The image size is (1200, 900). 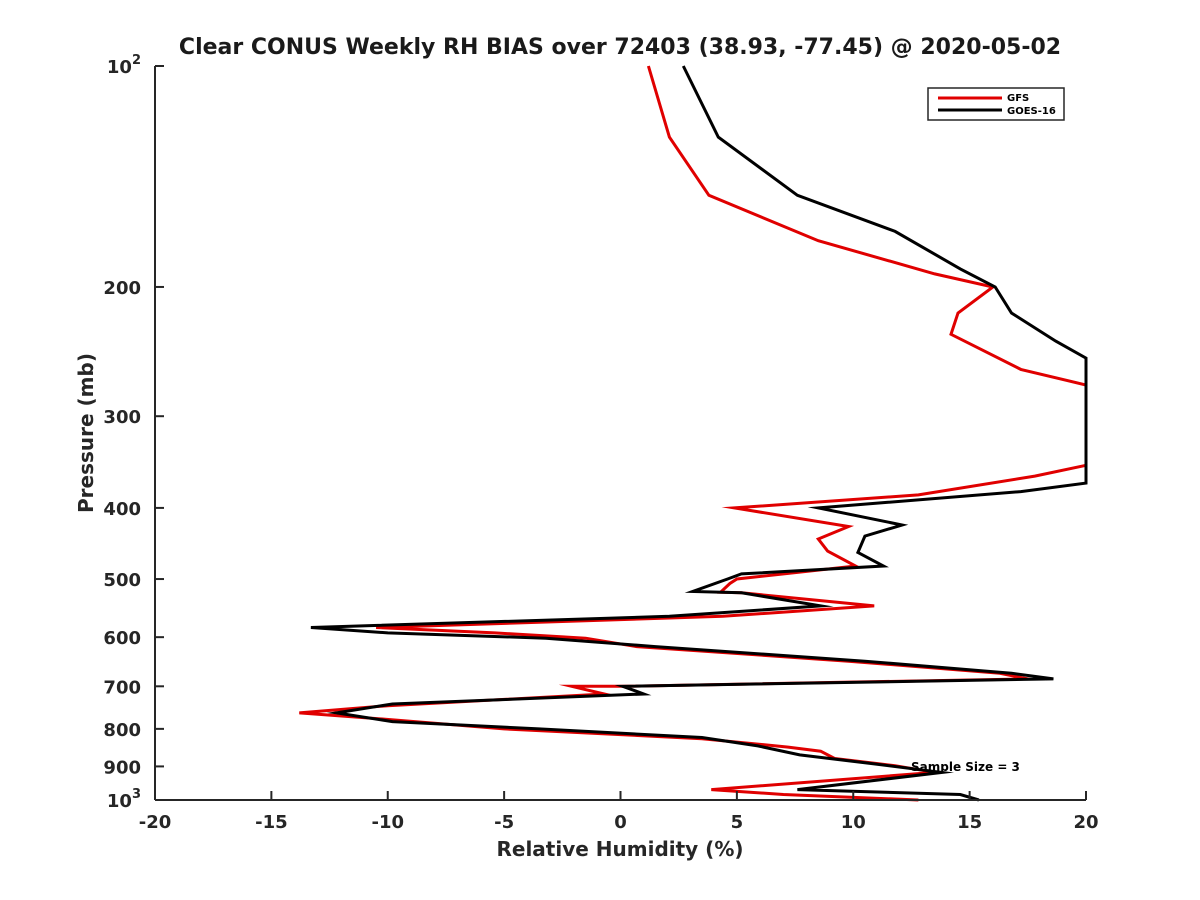 What do you see at coordinates (737, 822) in the screenshot?
I see `x-tick-label: 5` at bounding box center [737, 822].